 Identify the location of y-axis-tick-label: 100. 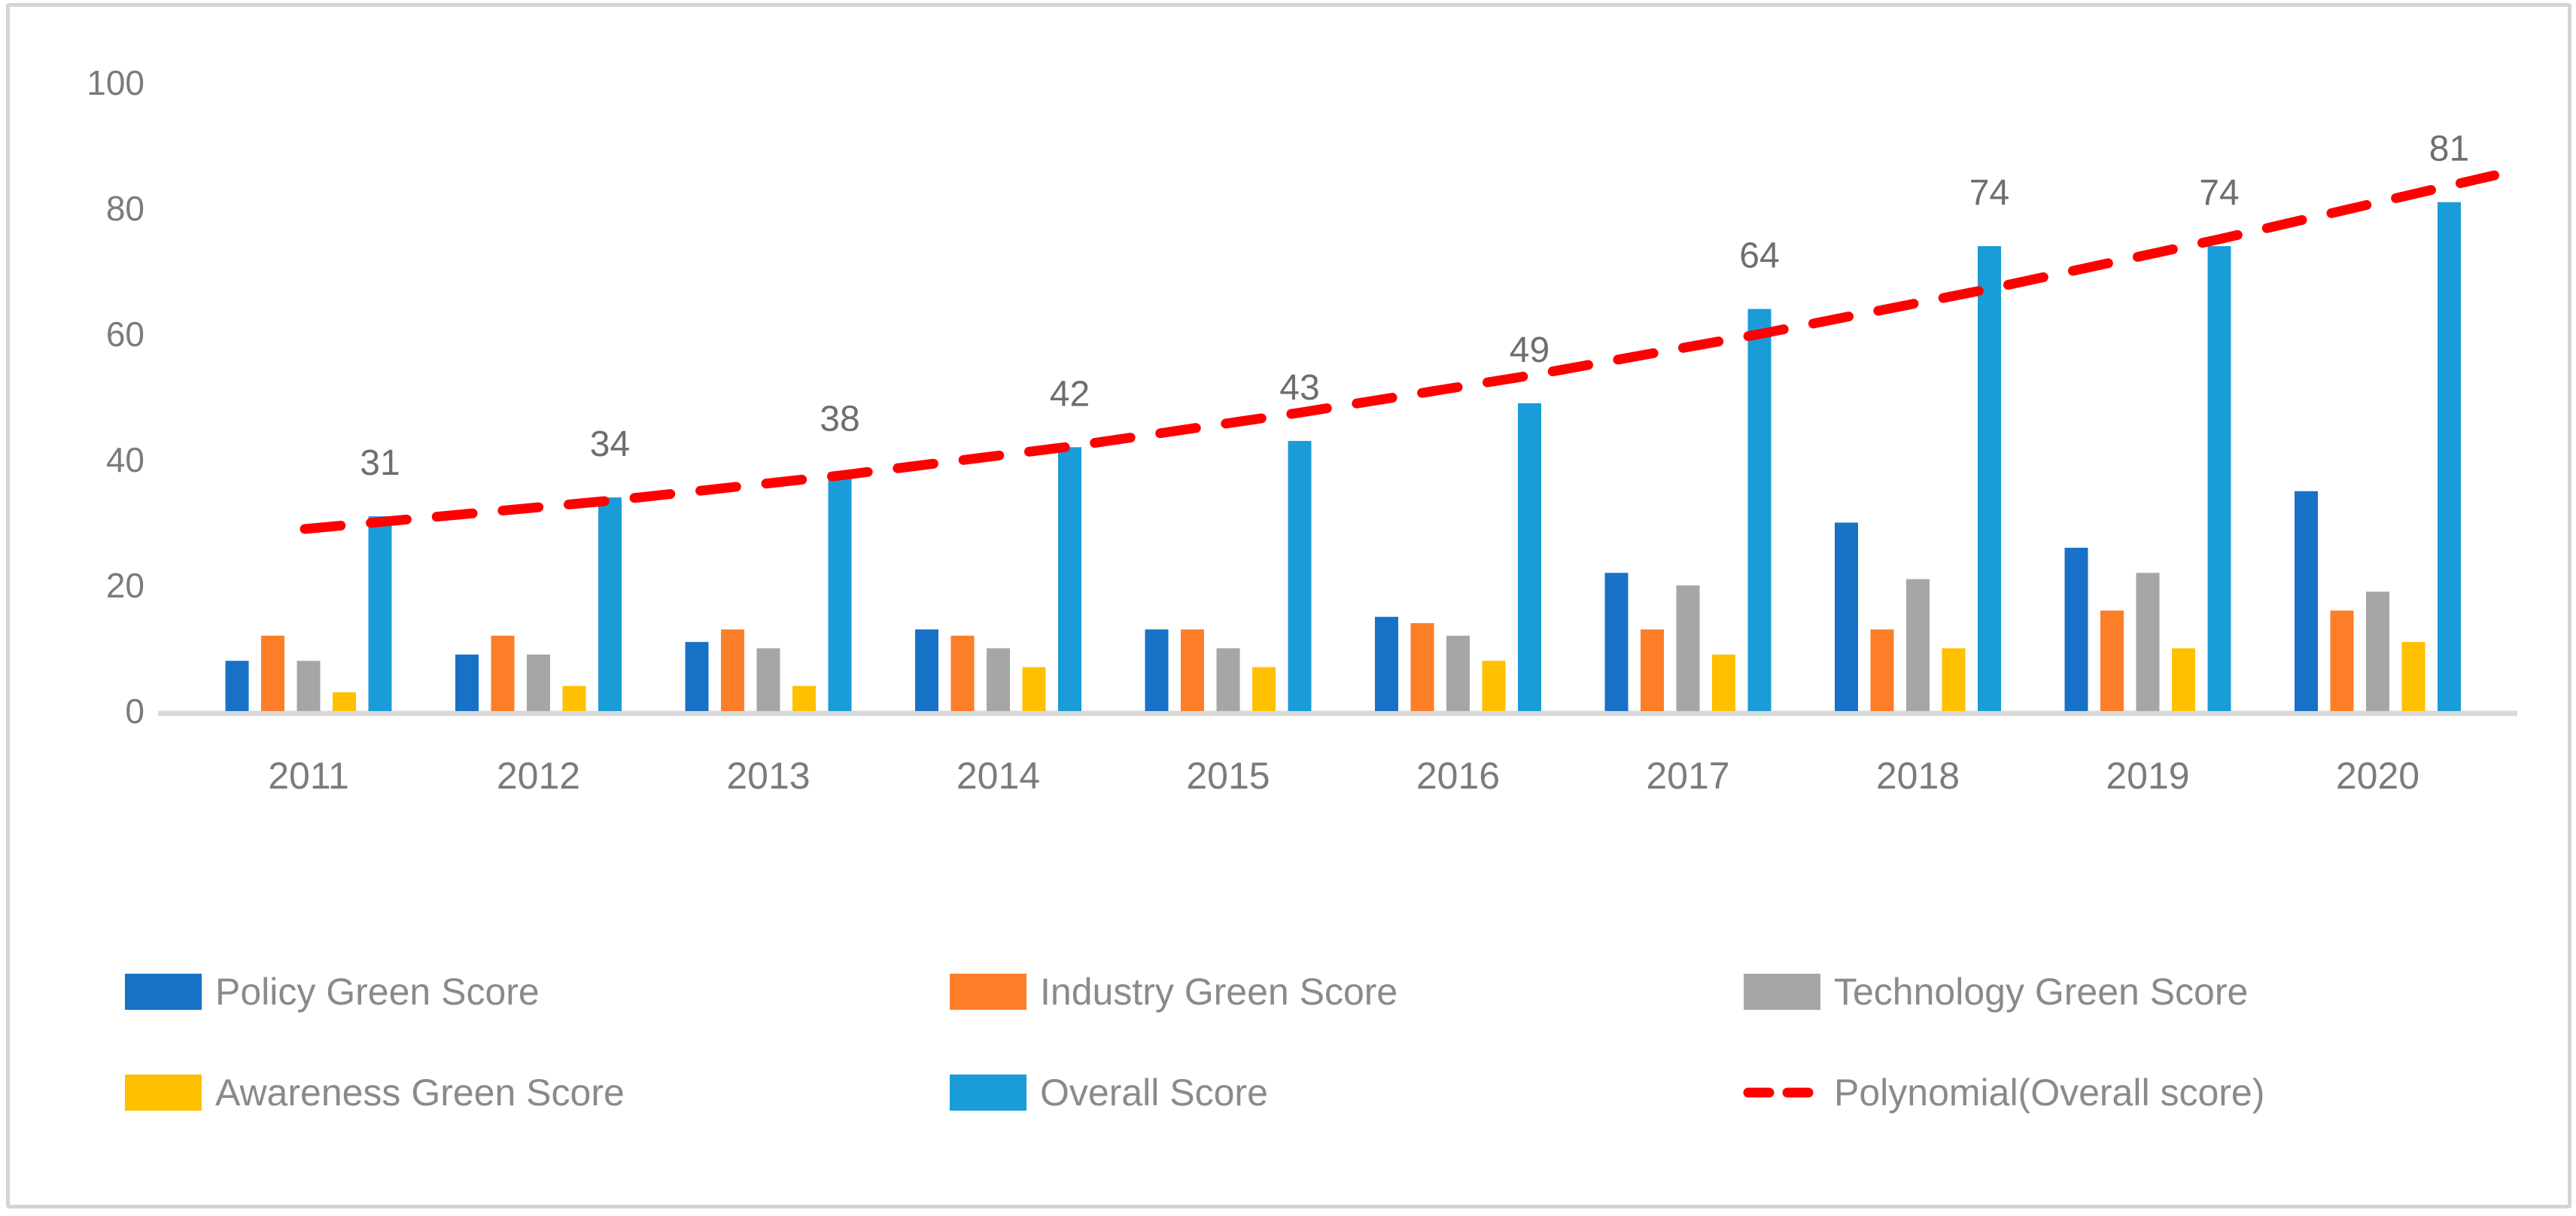
(115, 82).